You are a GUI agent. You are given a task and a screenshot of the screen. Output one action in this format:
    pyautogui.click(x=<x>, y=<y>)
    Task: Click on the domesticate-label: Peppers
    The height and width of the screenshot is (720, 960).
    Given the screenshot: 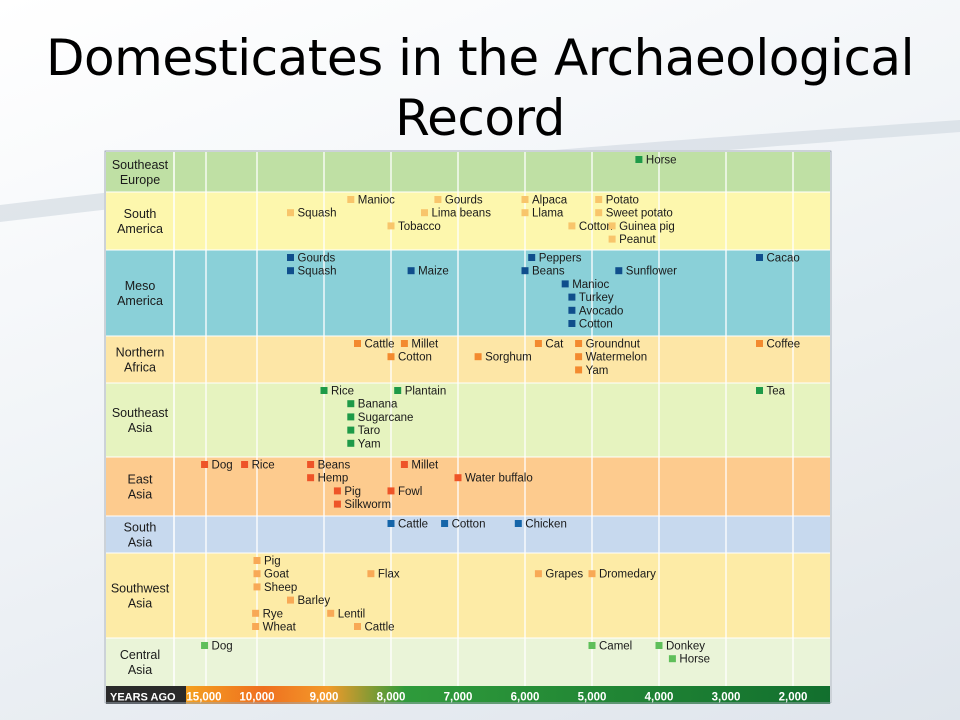 What is the action you would take?
    pyautogui.click(x=560, y=259)
    